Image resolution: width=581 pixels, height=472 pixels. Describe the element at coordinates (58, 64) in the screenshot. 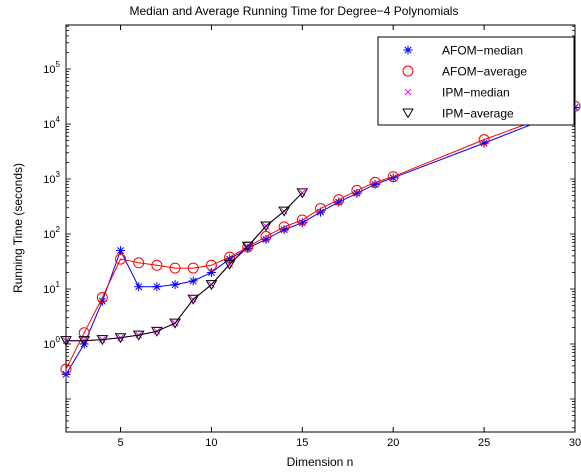

I see `y-tick-exponent: 5` at that location.